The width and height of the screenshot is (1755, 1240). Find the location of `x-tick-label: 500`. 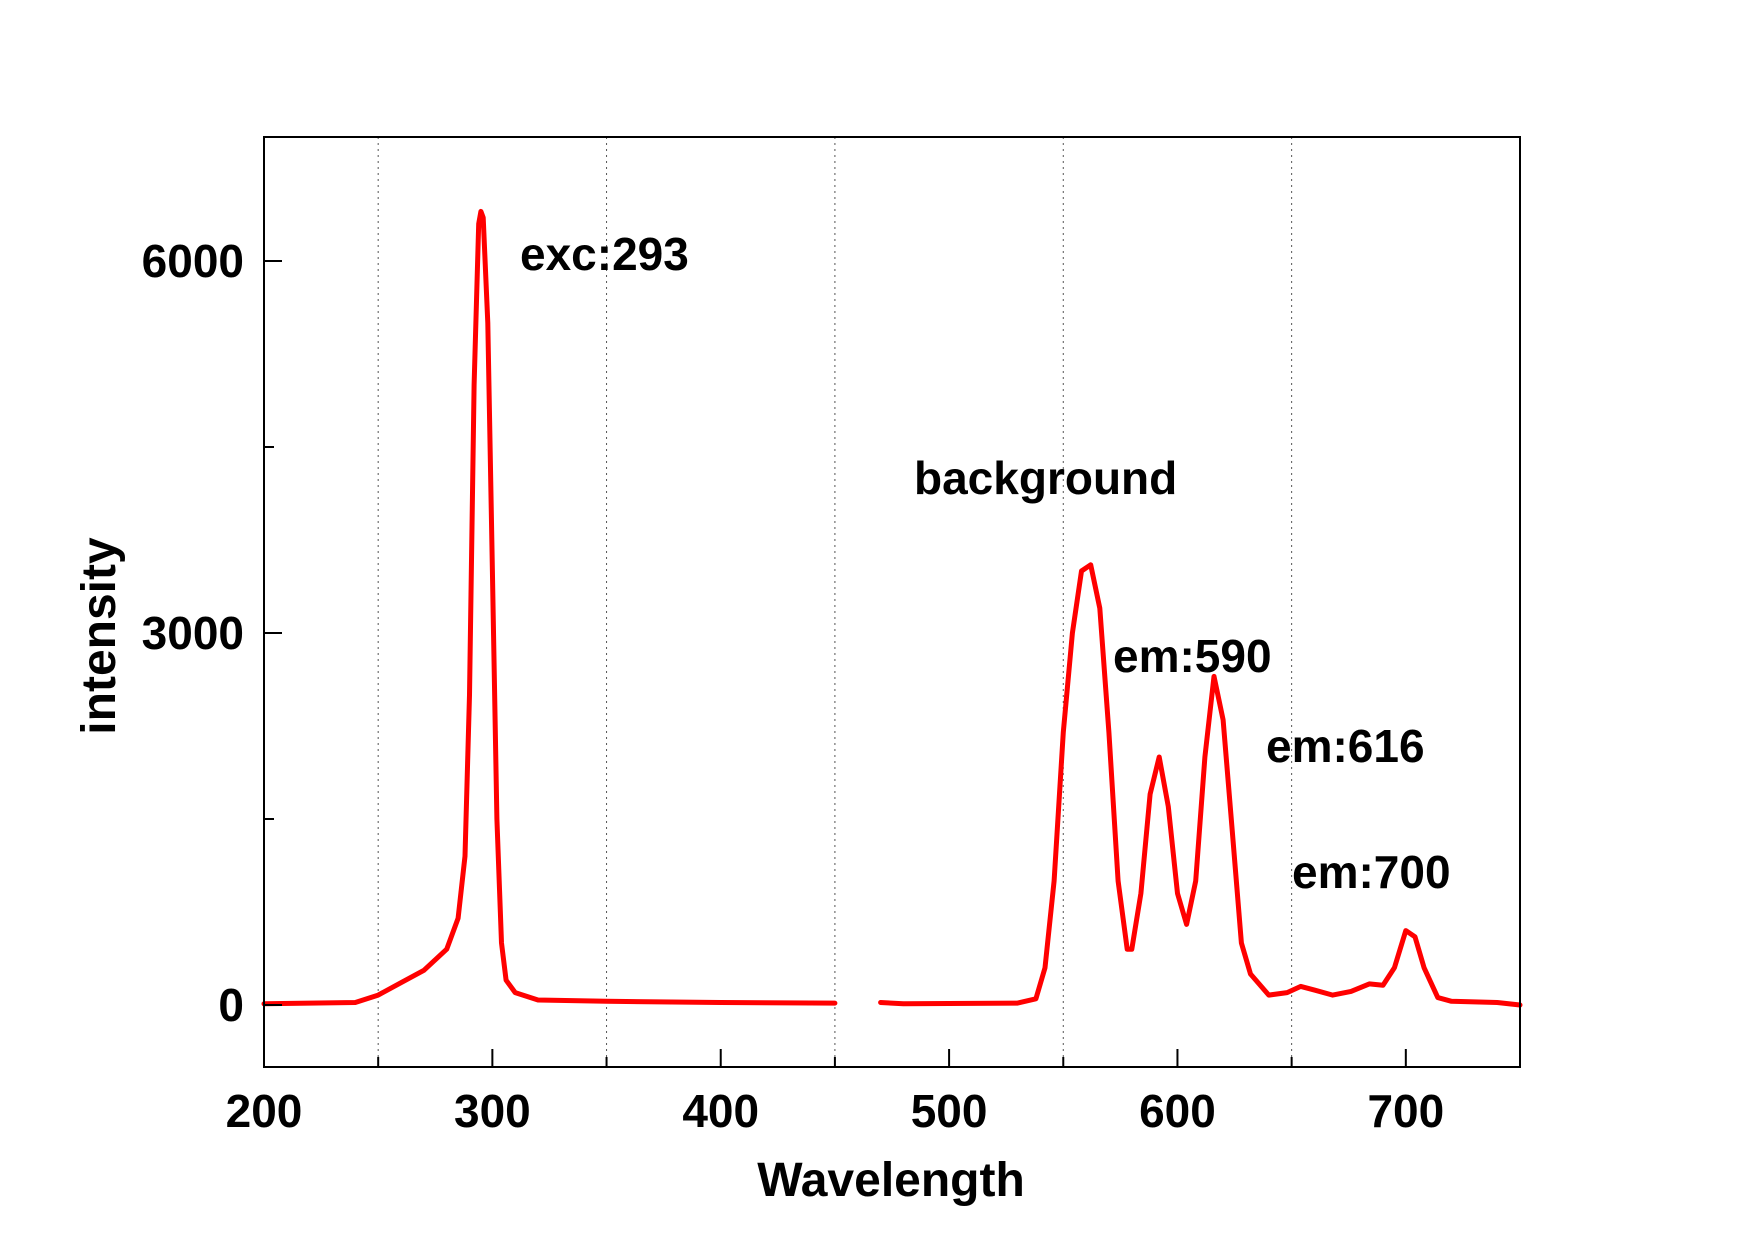

x-tick-label: 500 is located at coordinates (949, 1111).